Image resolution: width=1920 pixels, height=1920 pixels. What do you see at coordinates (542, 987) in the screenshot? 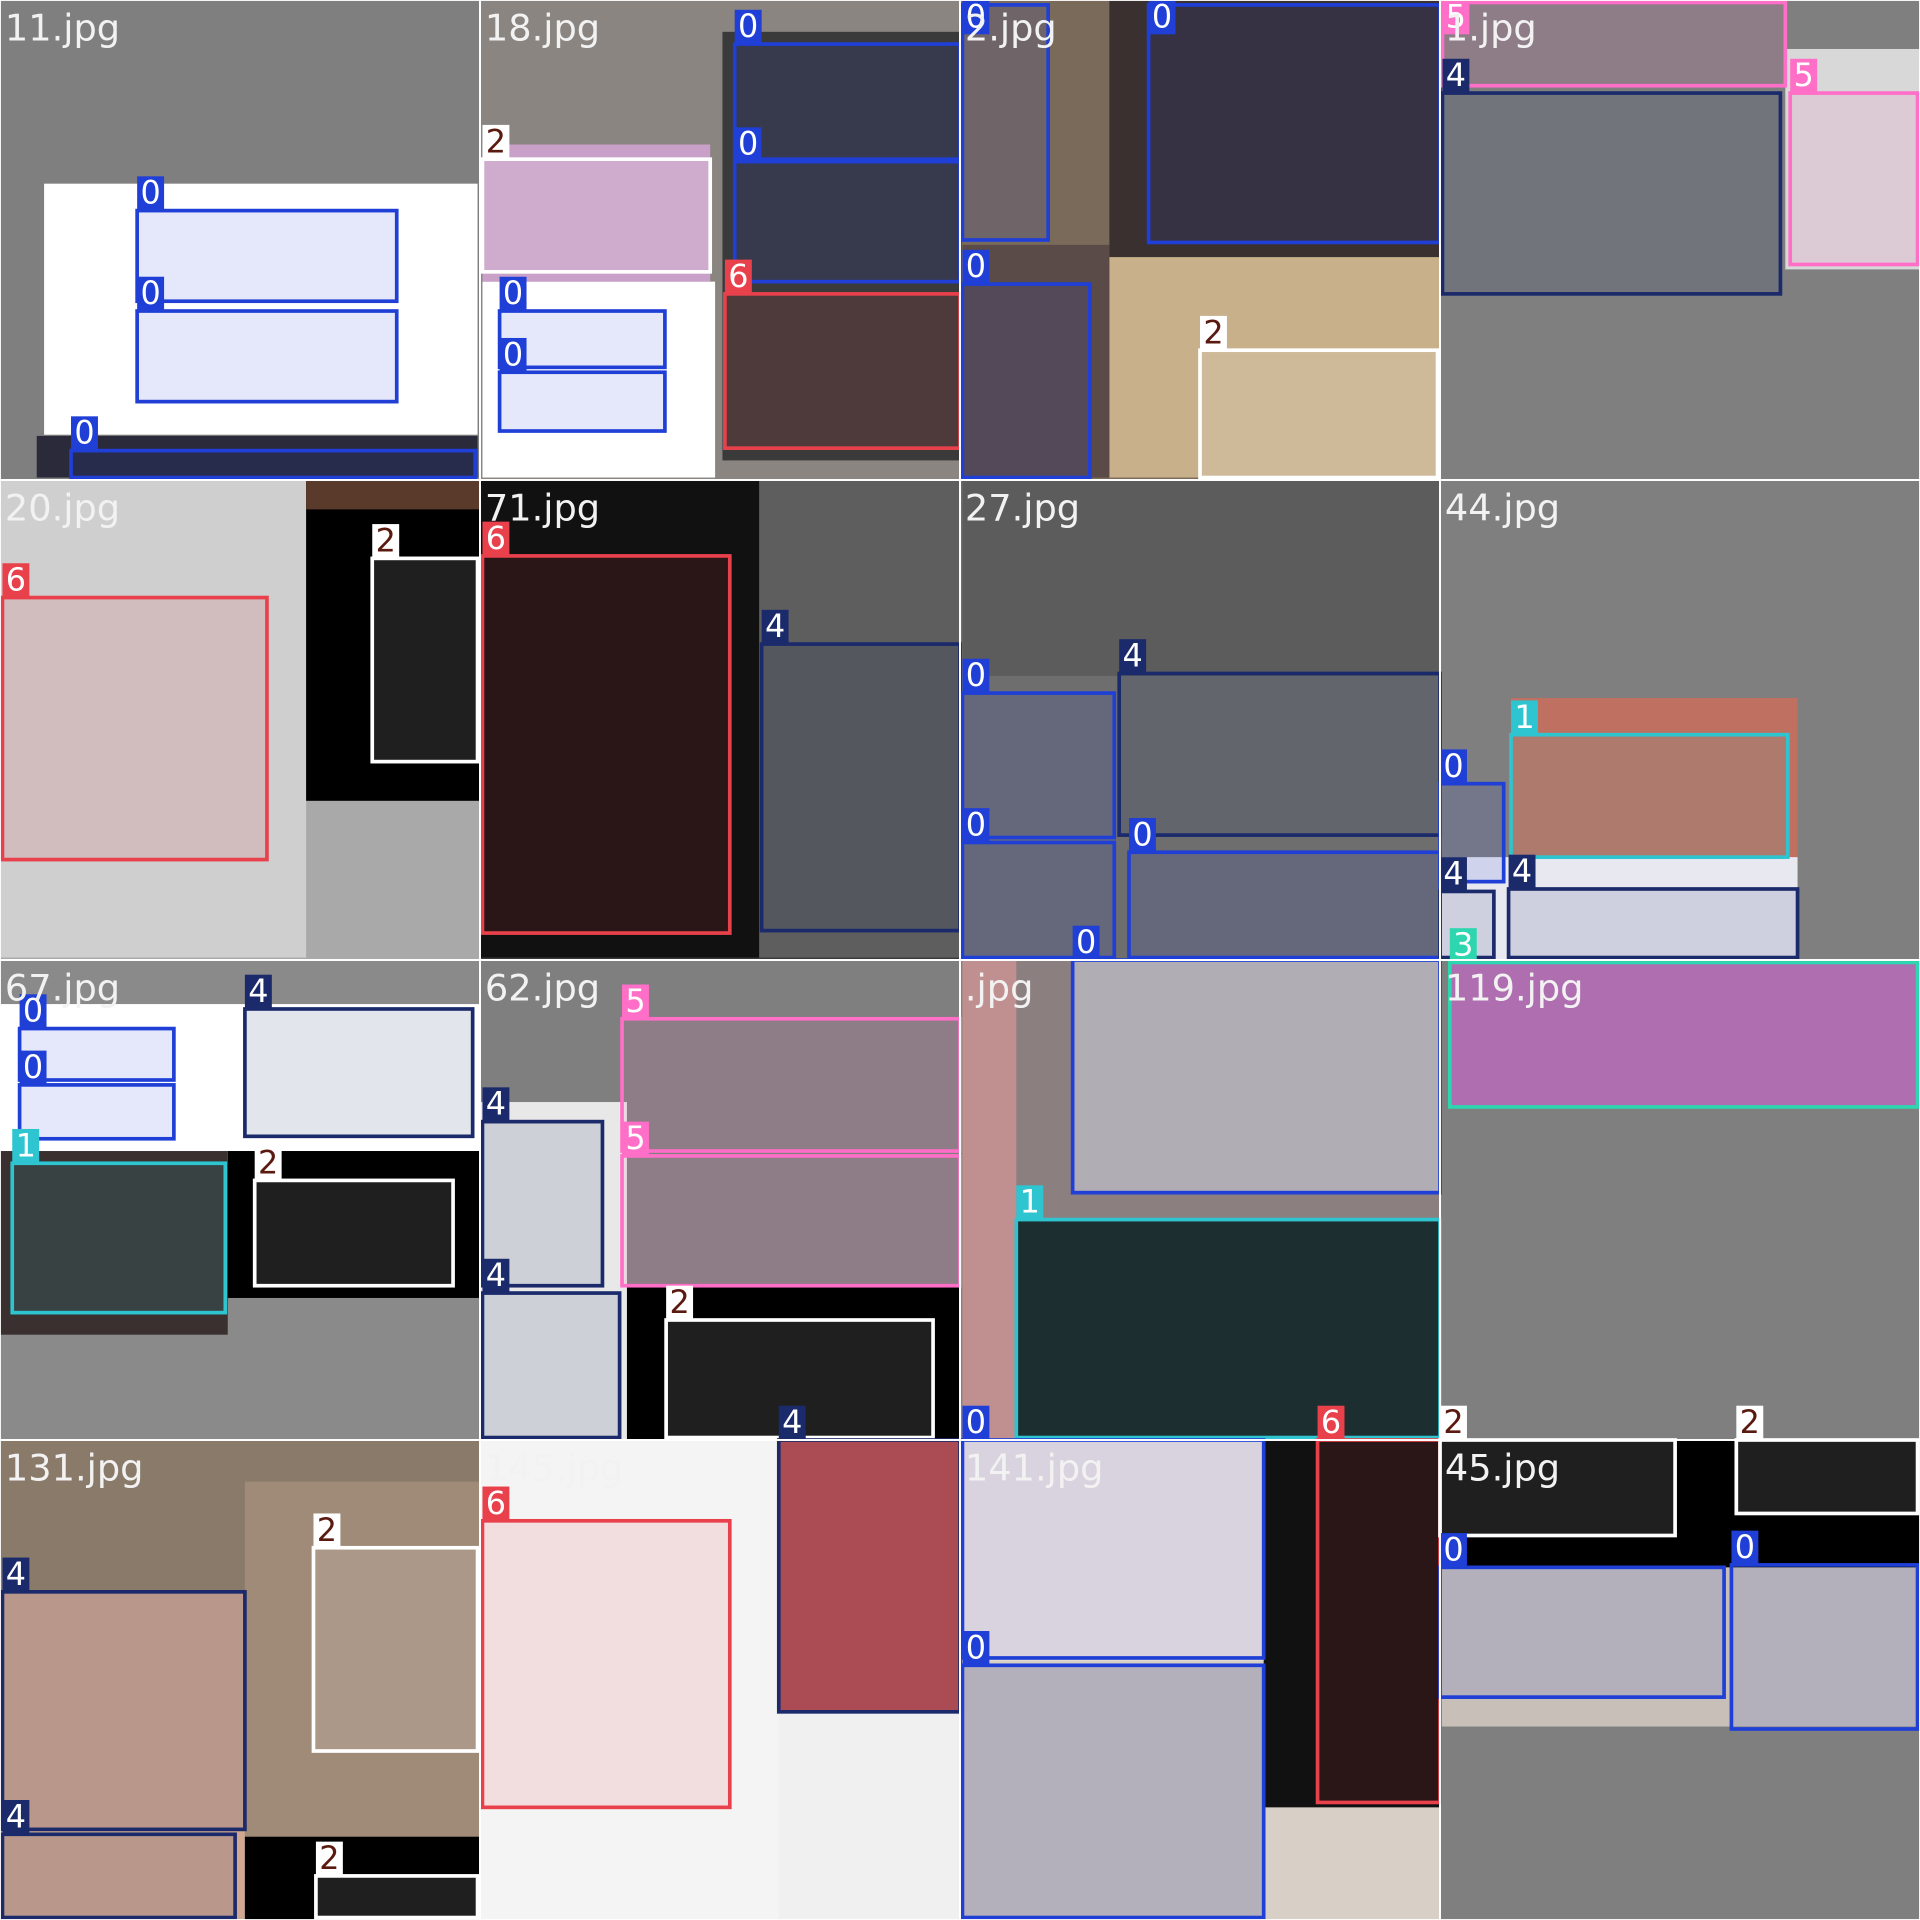
I see `tile-filename: 62.jpg` at bounding box center [542, 987].